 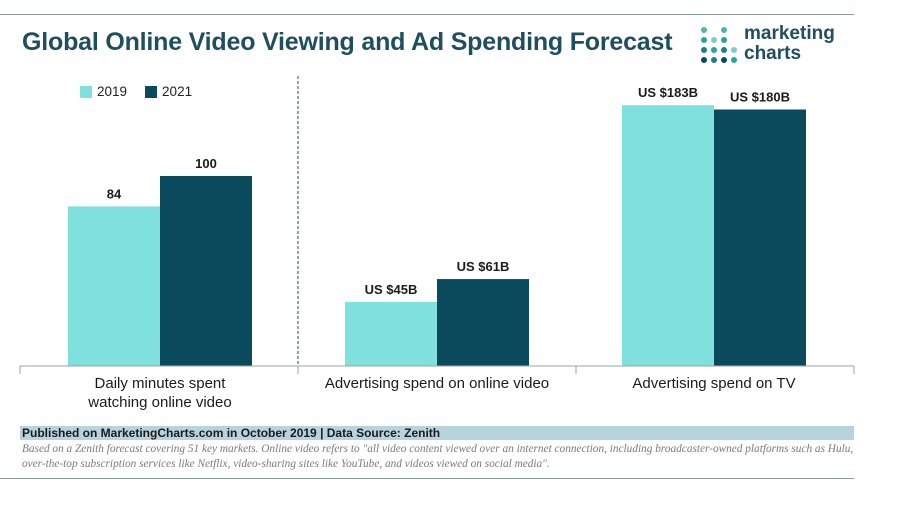 What do you see at coordinates (437, 383) in the screenshot?
I see `category-label-2-line-1: Advertising spend on online video` at bounding box center [437, 383].